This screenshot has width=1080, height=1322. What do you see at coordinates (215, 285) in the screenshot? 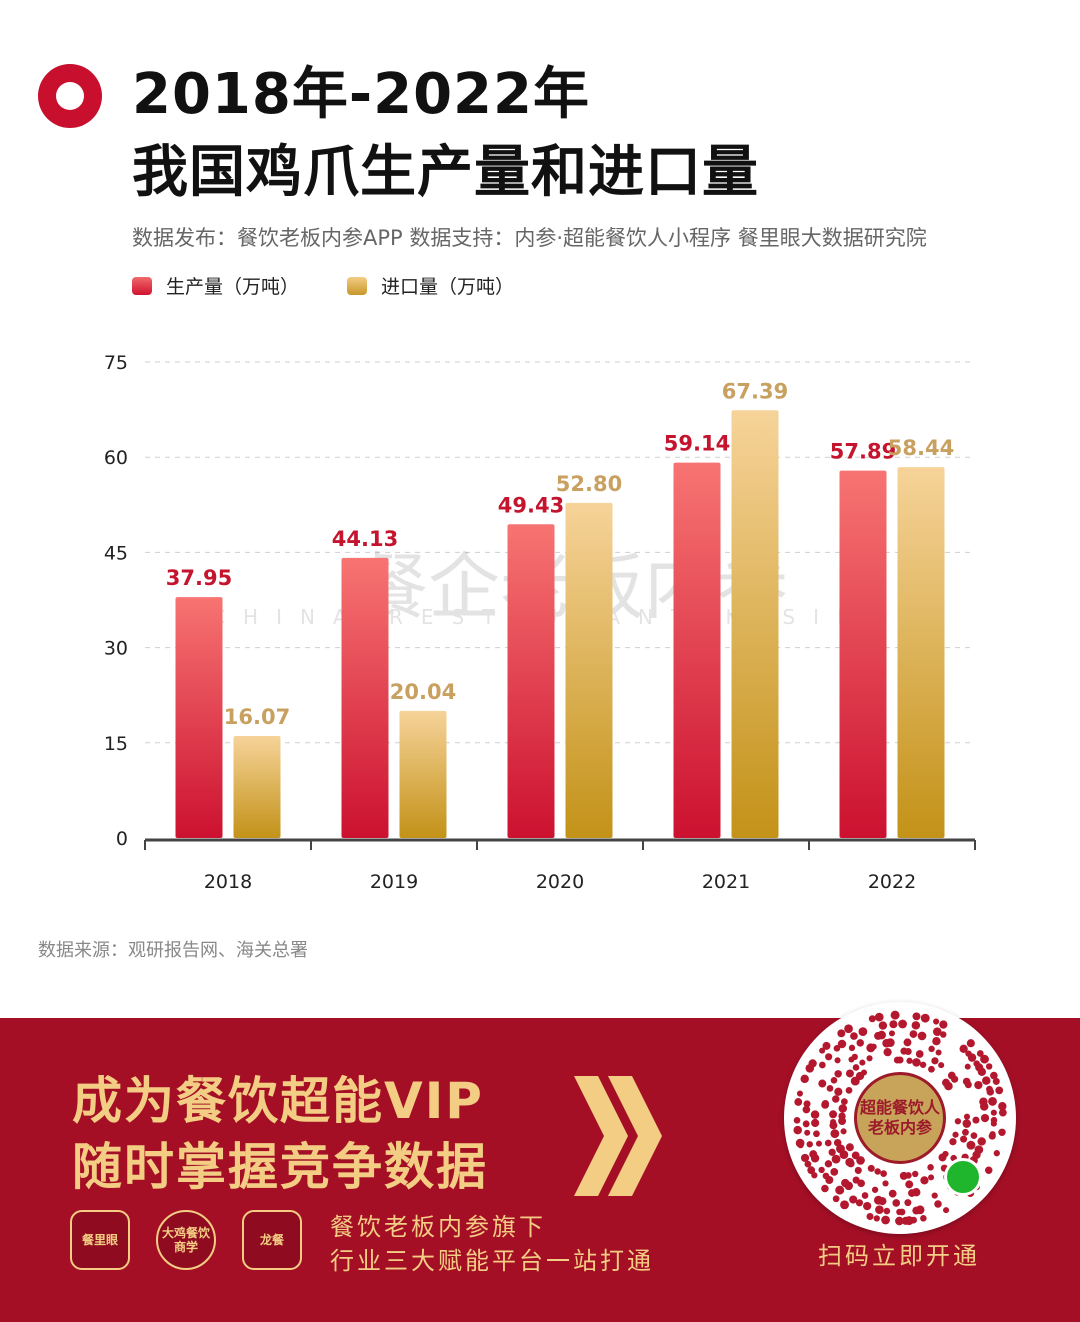
I see `legend-item-production: 生产量（万吨）` at bounding box center [215, 285].